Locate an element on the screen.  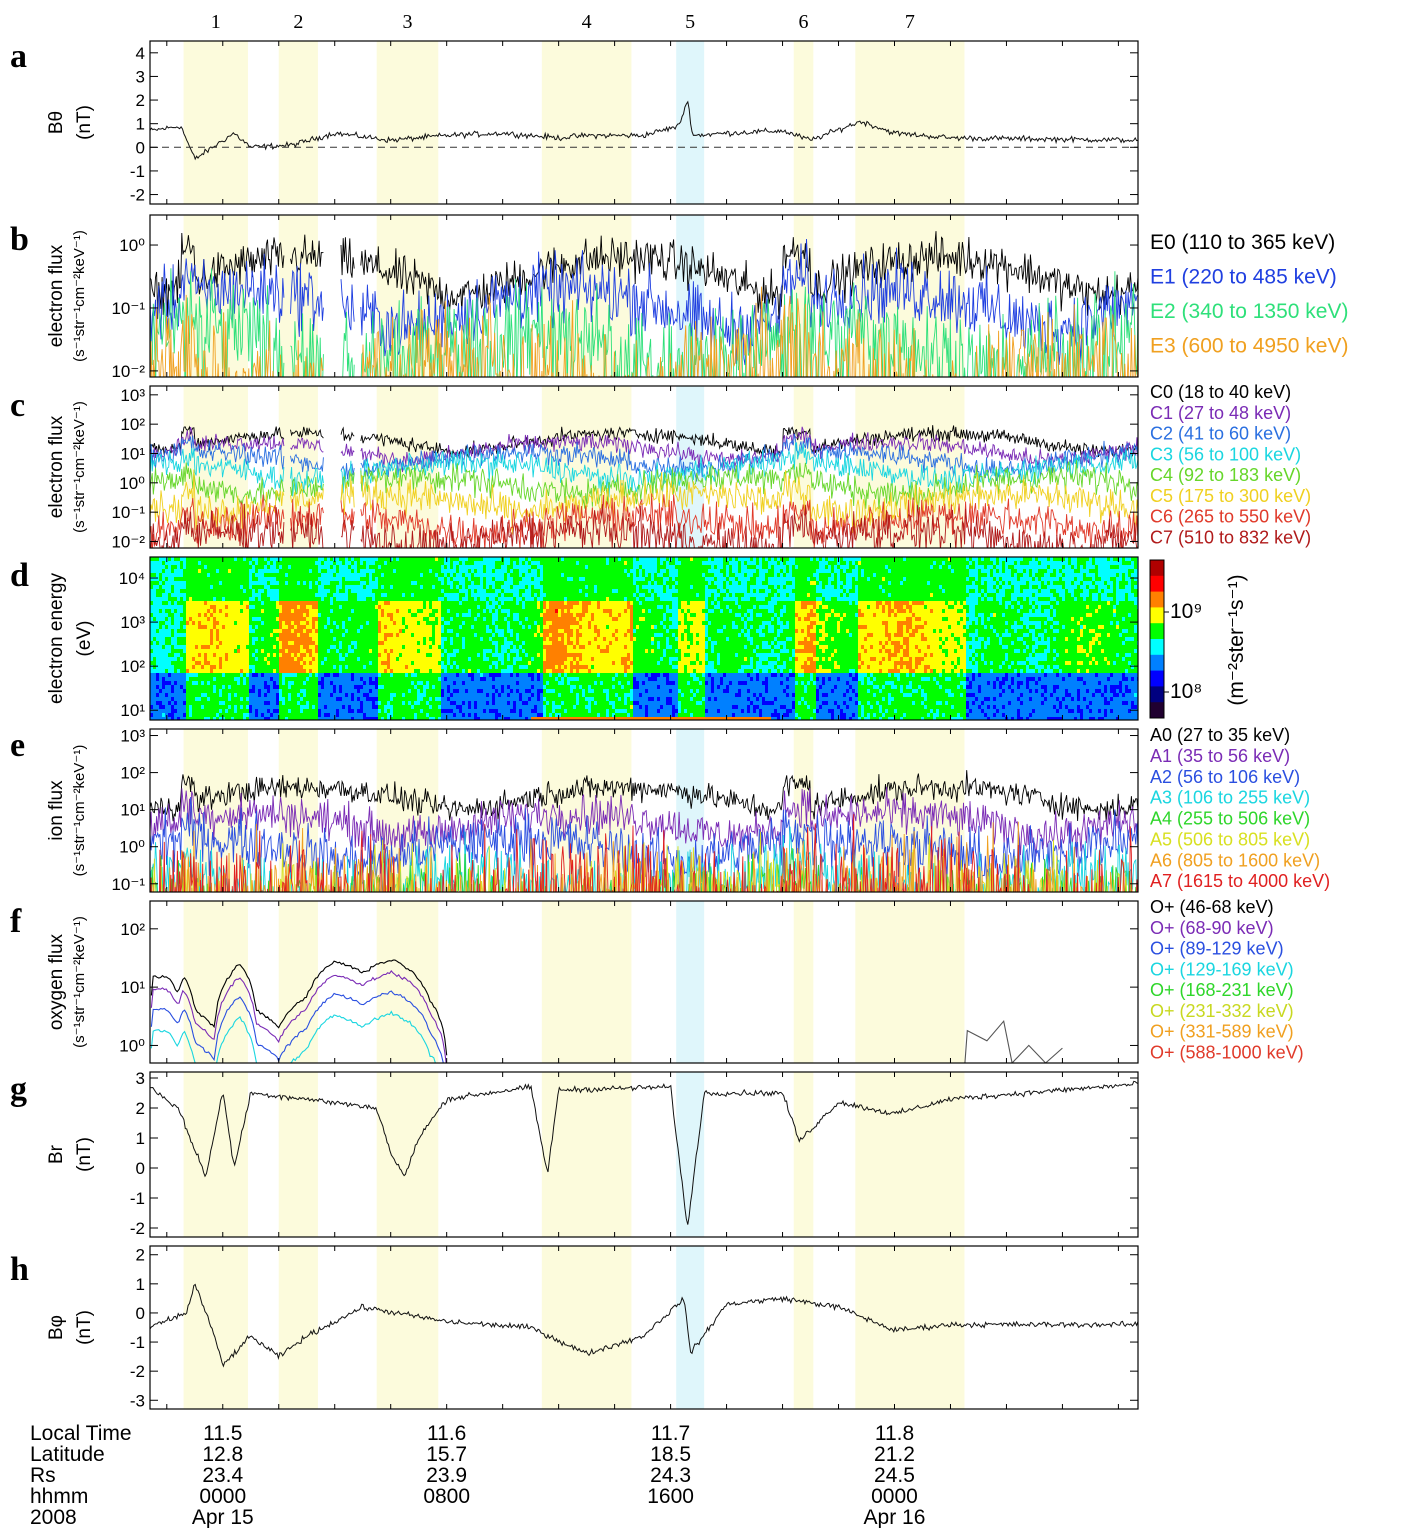
panel-h: 2 1 0 -1 -2 -3 h Bφ (nT) is located at coordinates (574, 1327).